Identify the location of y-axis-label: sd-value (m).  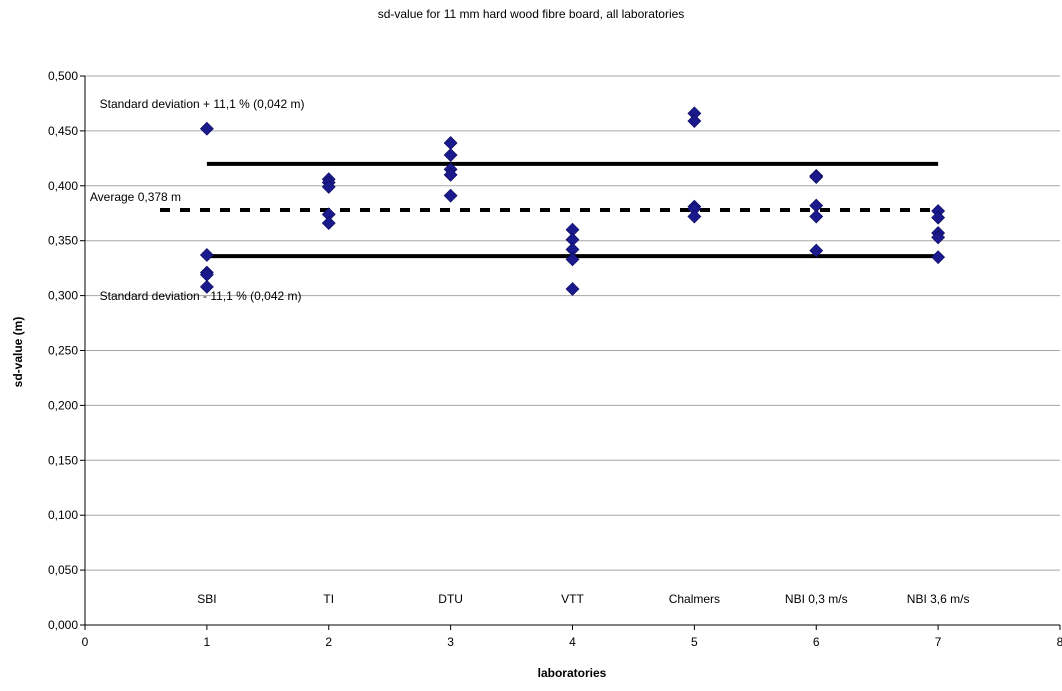
(18, 352).